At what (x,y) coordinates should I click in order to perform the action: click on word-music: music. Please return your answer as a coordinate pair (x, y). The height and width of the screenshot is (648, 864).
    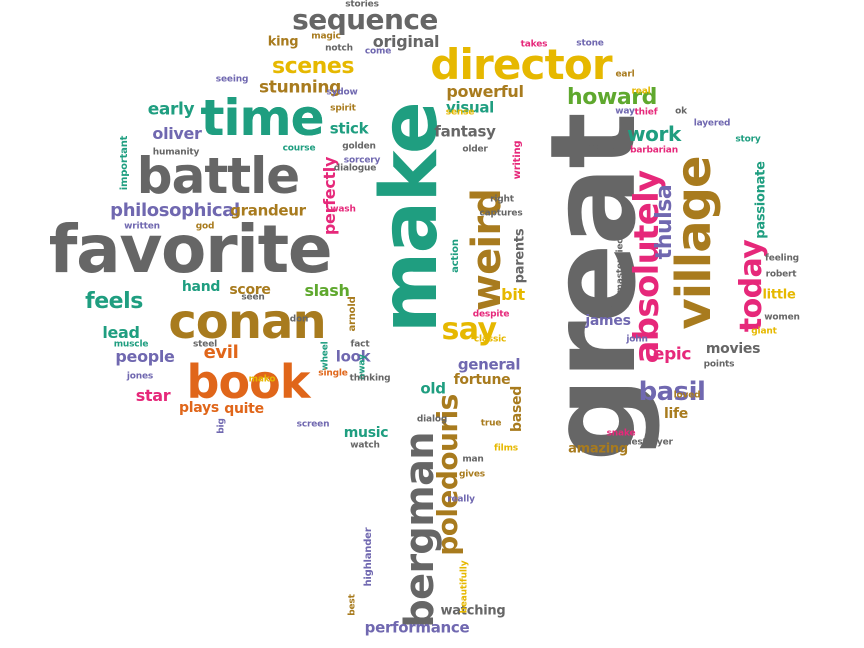
    Looking at the image, I should click on (366, 433).